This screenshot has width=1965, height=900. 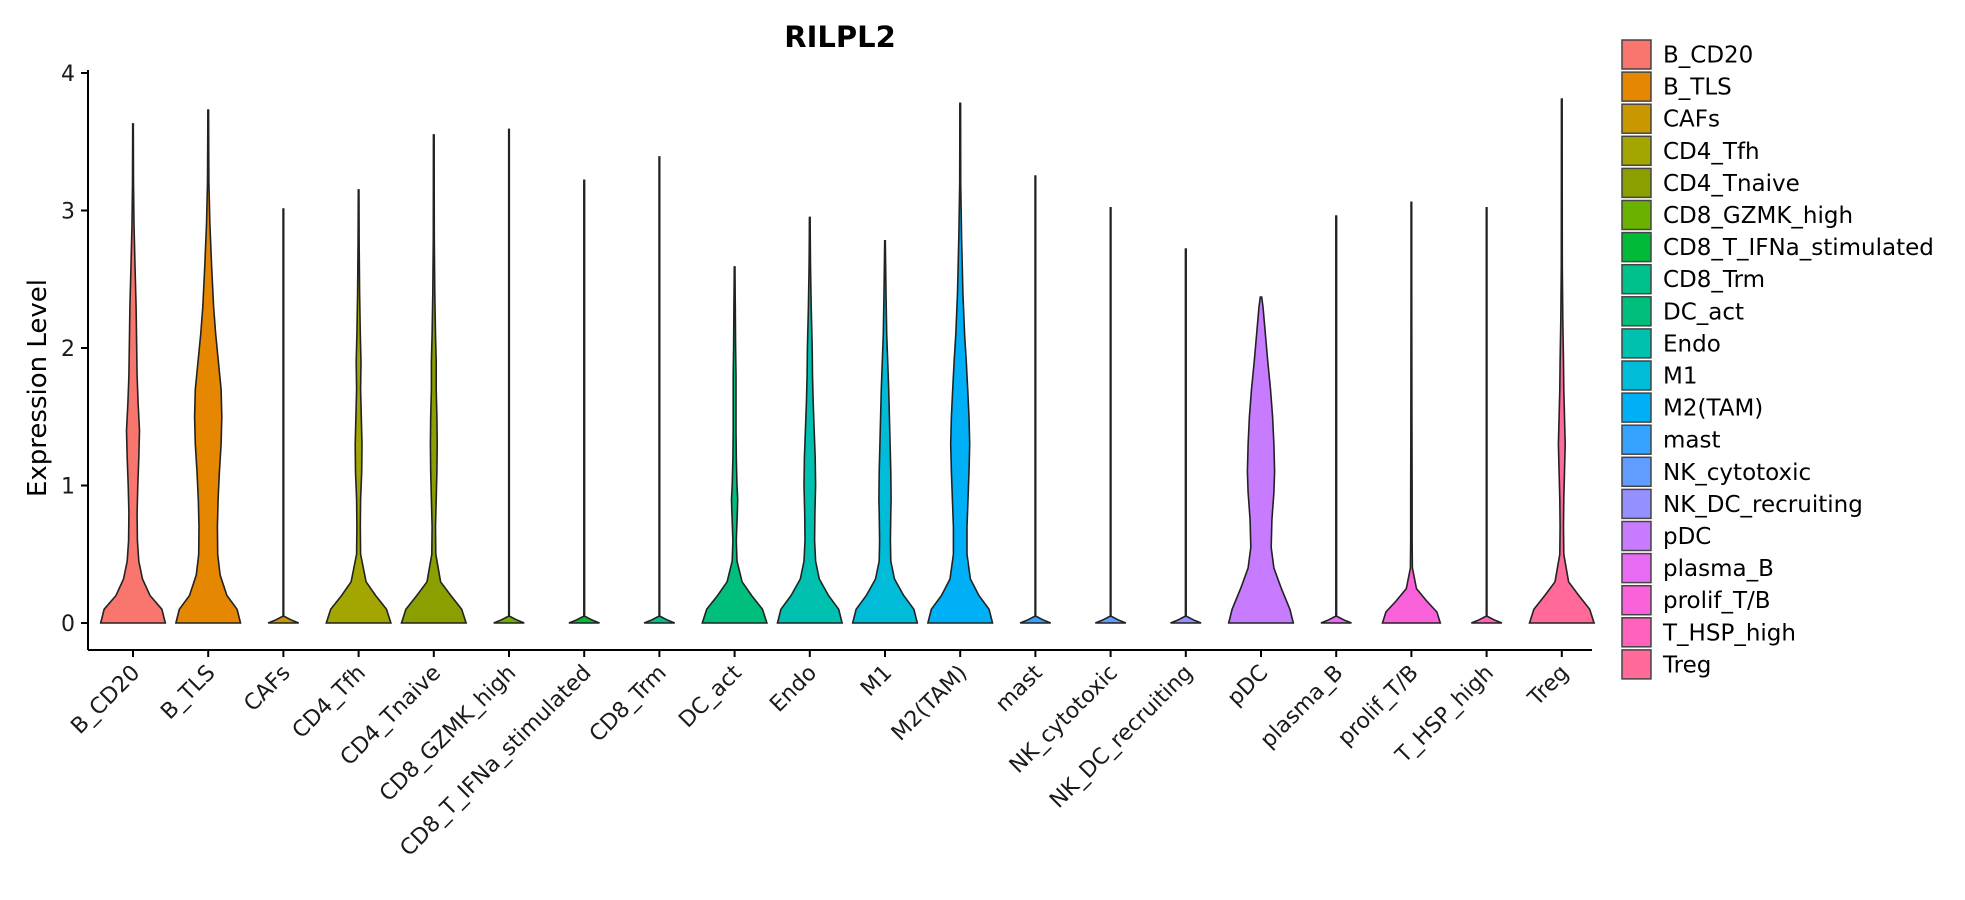 What do you see at coordinates (283, 416) in the screenshot?
I see `violin-cafs` at bounding box center [283, 416].